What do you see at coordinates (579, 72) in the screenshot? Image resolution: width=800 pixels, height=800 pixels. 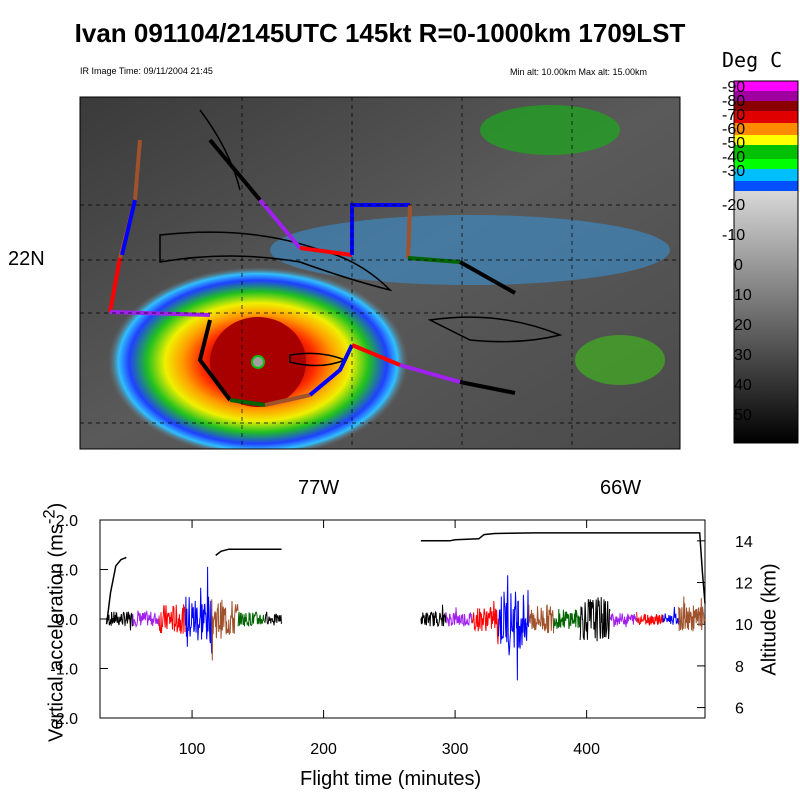 I see `altitude-range: Min alt: 10.00km Max alt: 15.00km` at bounding box center [579, 72].